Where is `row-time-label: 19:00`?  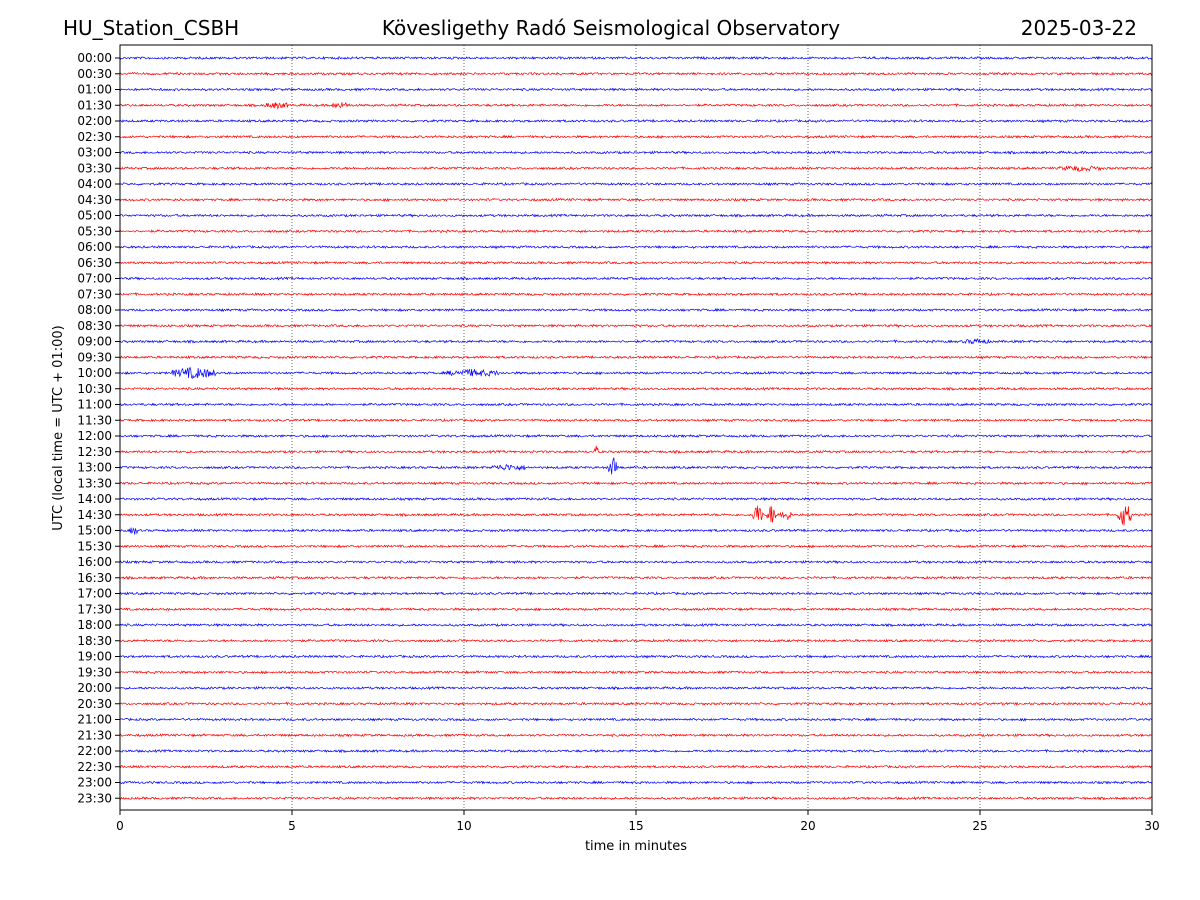
row-time-label: 19:00 is located at coordinates (94, 657).